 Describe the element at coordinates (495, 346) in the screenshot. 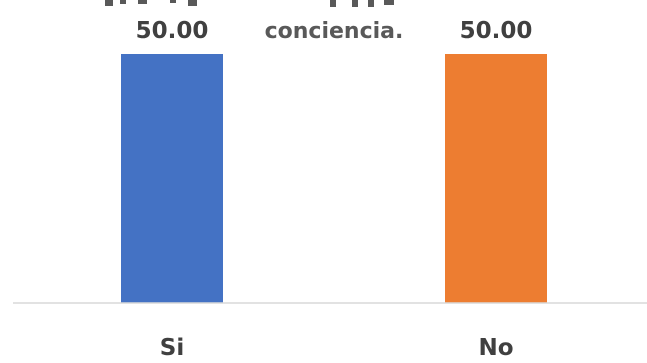

I see `category-label-no: No` at that location.